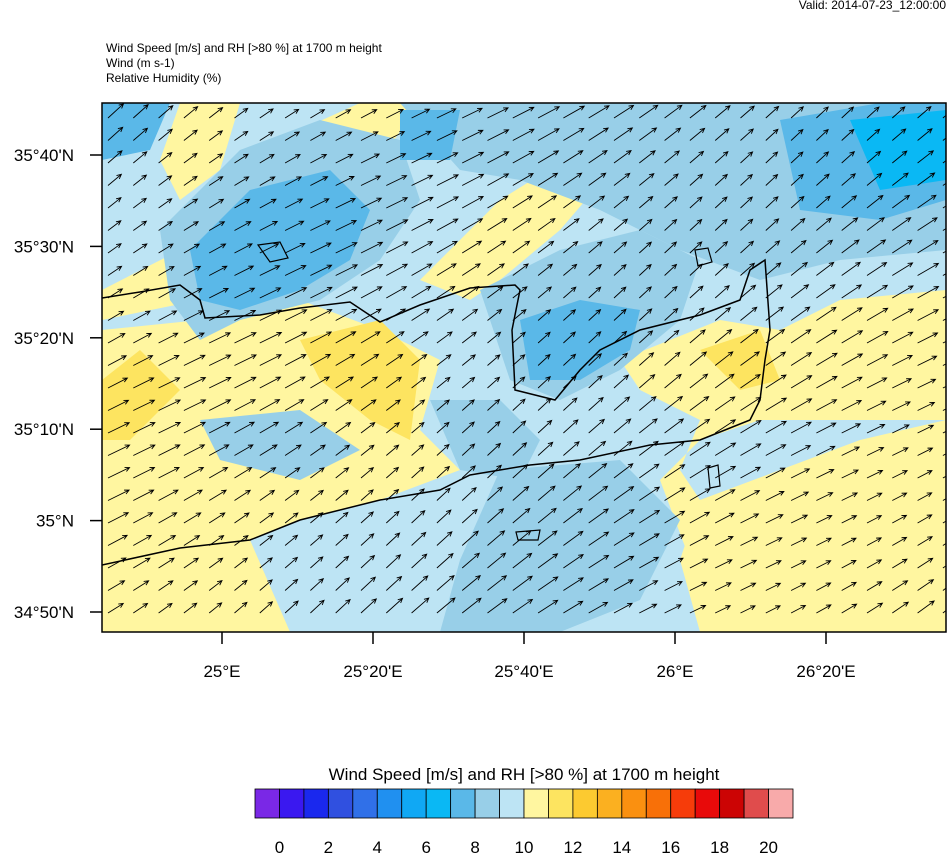  What do you see at coordinates (524, 846) in the screenshot?
I see `colorbar-label: 10` at bounding box center [524, 846].